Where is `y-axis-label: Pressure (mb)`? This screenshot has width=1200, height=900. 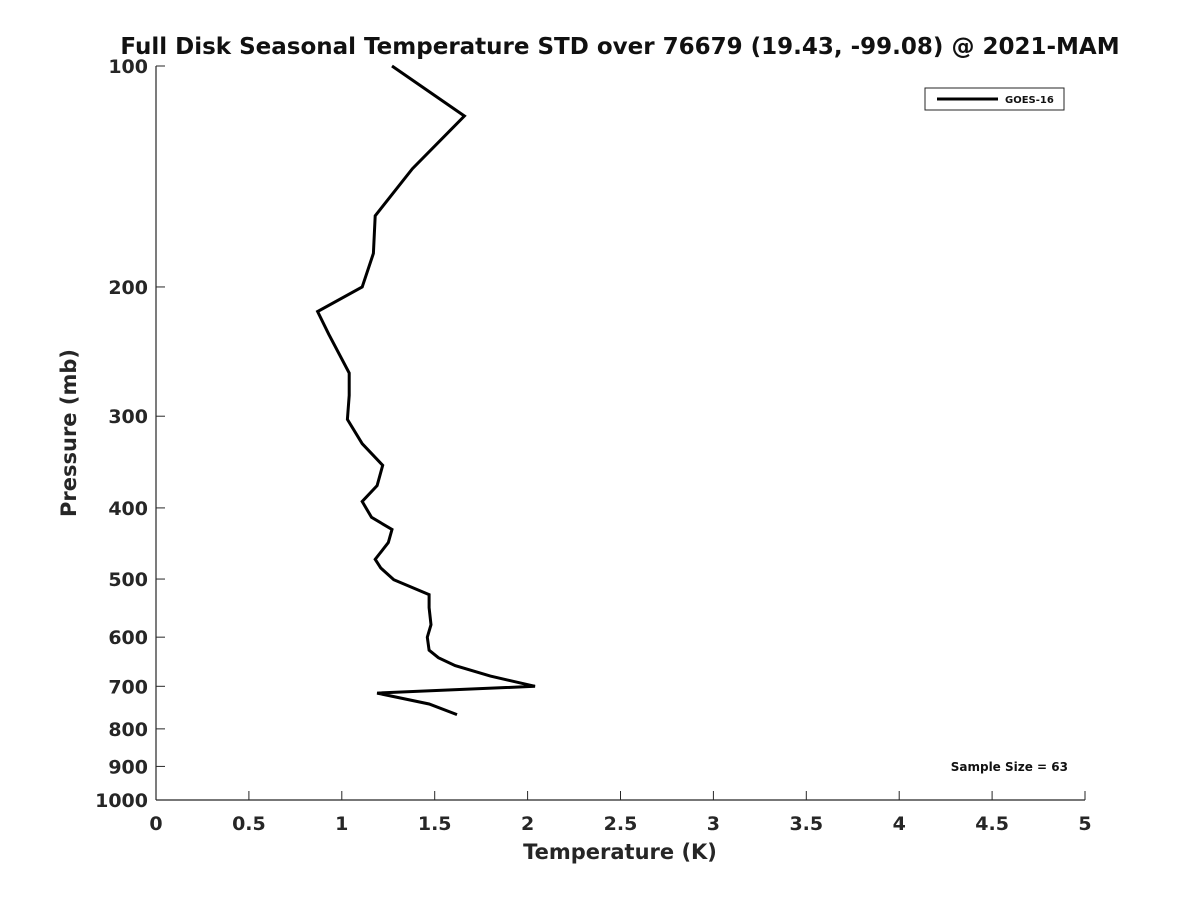 y-axis-label: Pressure (mb) is located at coordinates (69, 433).